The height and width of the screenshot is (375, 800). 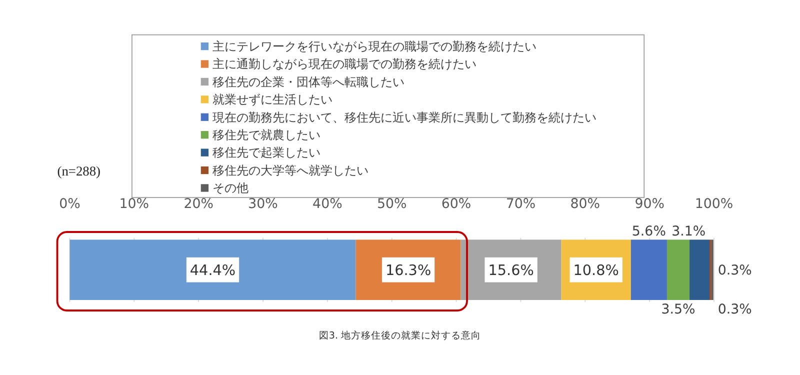 What do you see at coordinates (308, 81) in the screenshot?
I see `legend-label: 移住先の企業・団体等へ転職したい` at bounding box center [308, 81].